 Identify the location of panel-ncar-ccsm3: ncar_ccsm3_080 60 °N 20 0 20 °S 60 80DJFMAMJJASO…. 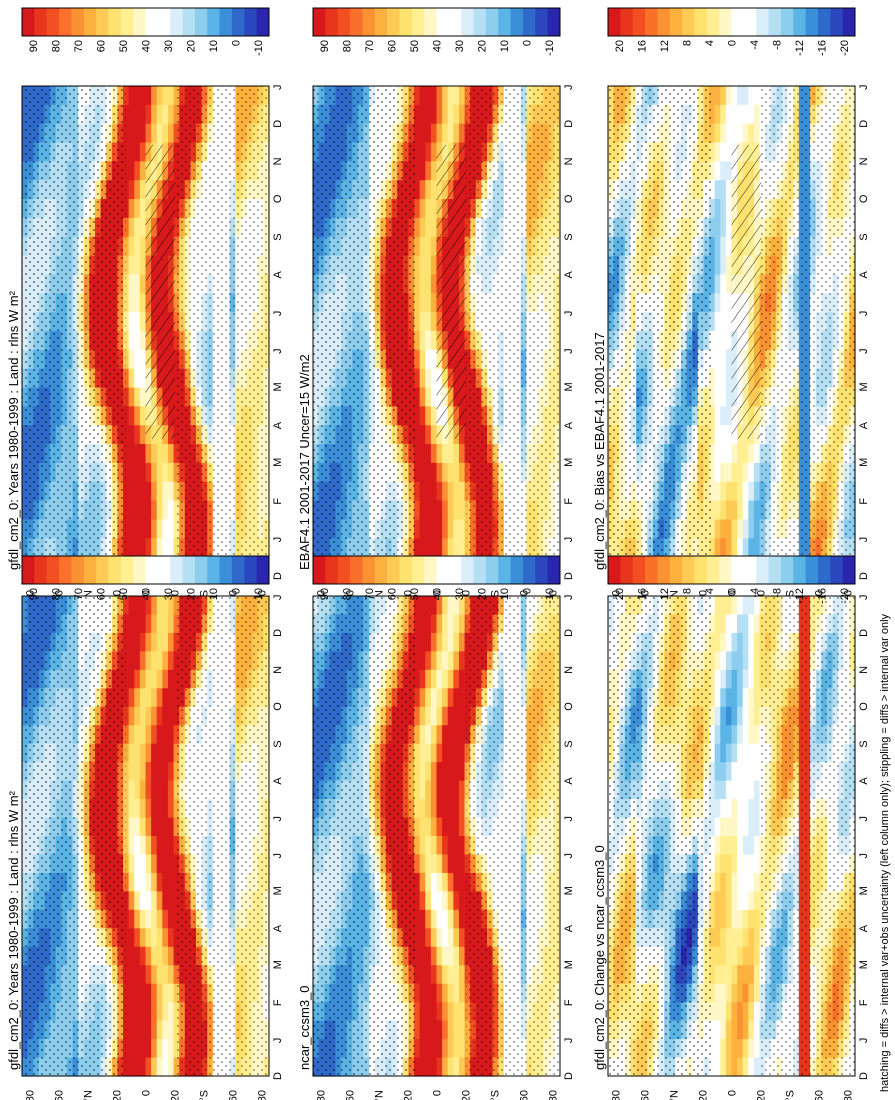
(436, 847).